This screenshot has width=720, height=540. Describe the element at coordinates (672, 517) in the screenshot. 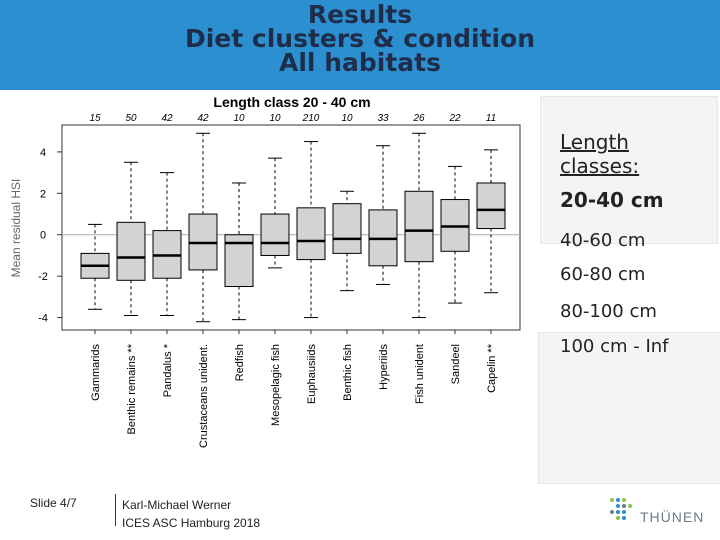

I see `logo-text: THÜNEN` at that location.